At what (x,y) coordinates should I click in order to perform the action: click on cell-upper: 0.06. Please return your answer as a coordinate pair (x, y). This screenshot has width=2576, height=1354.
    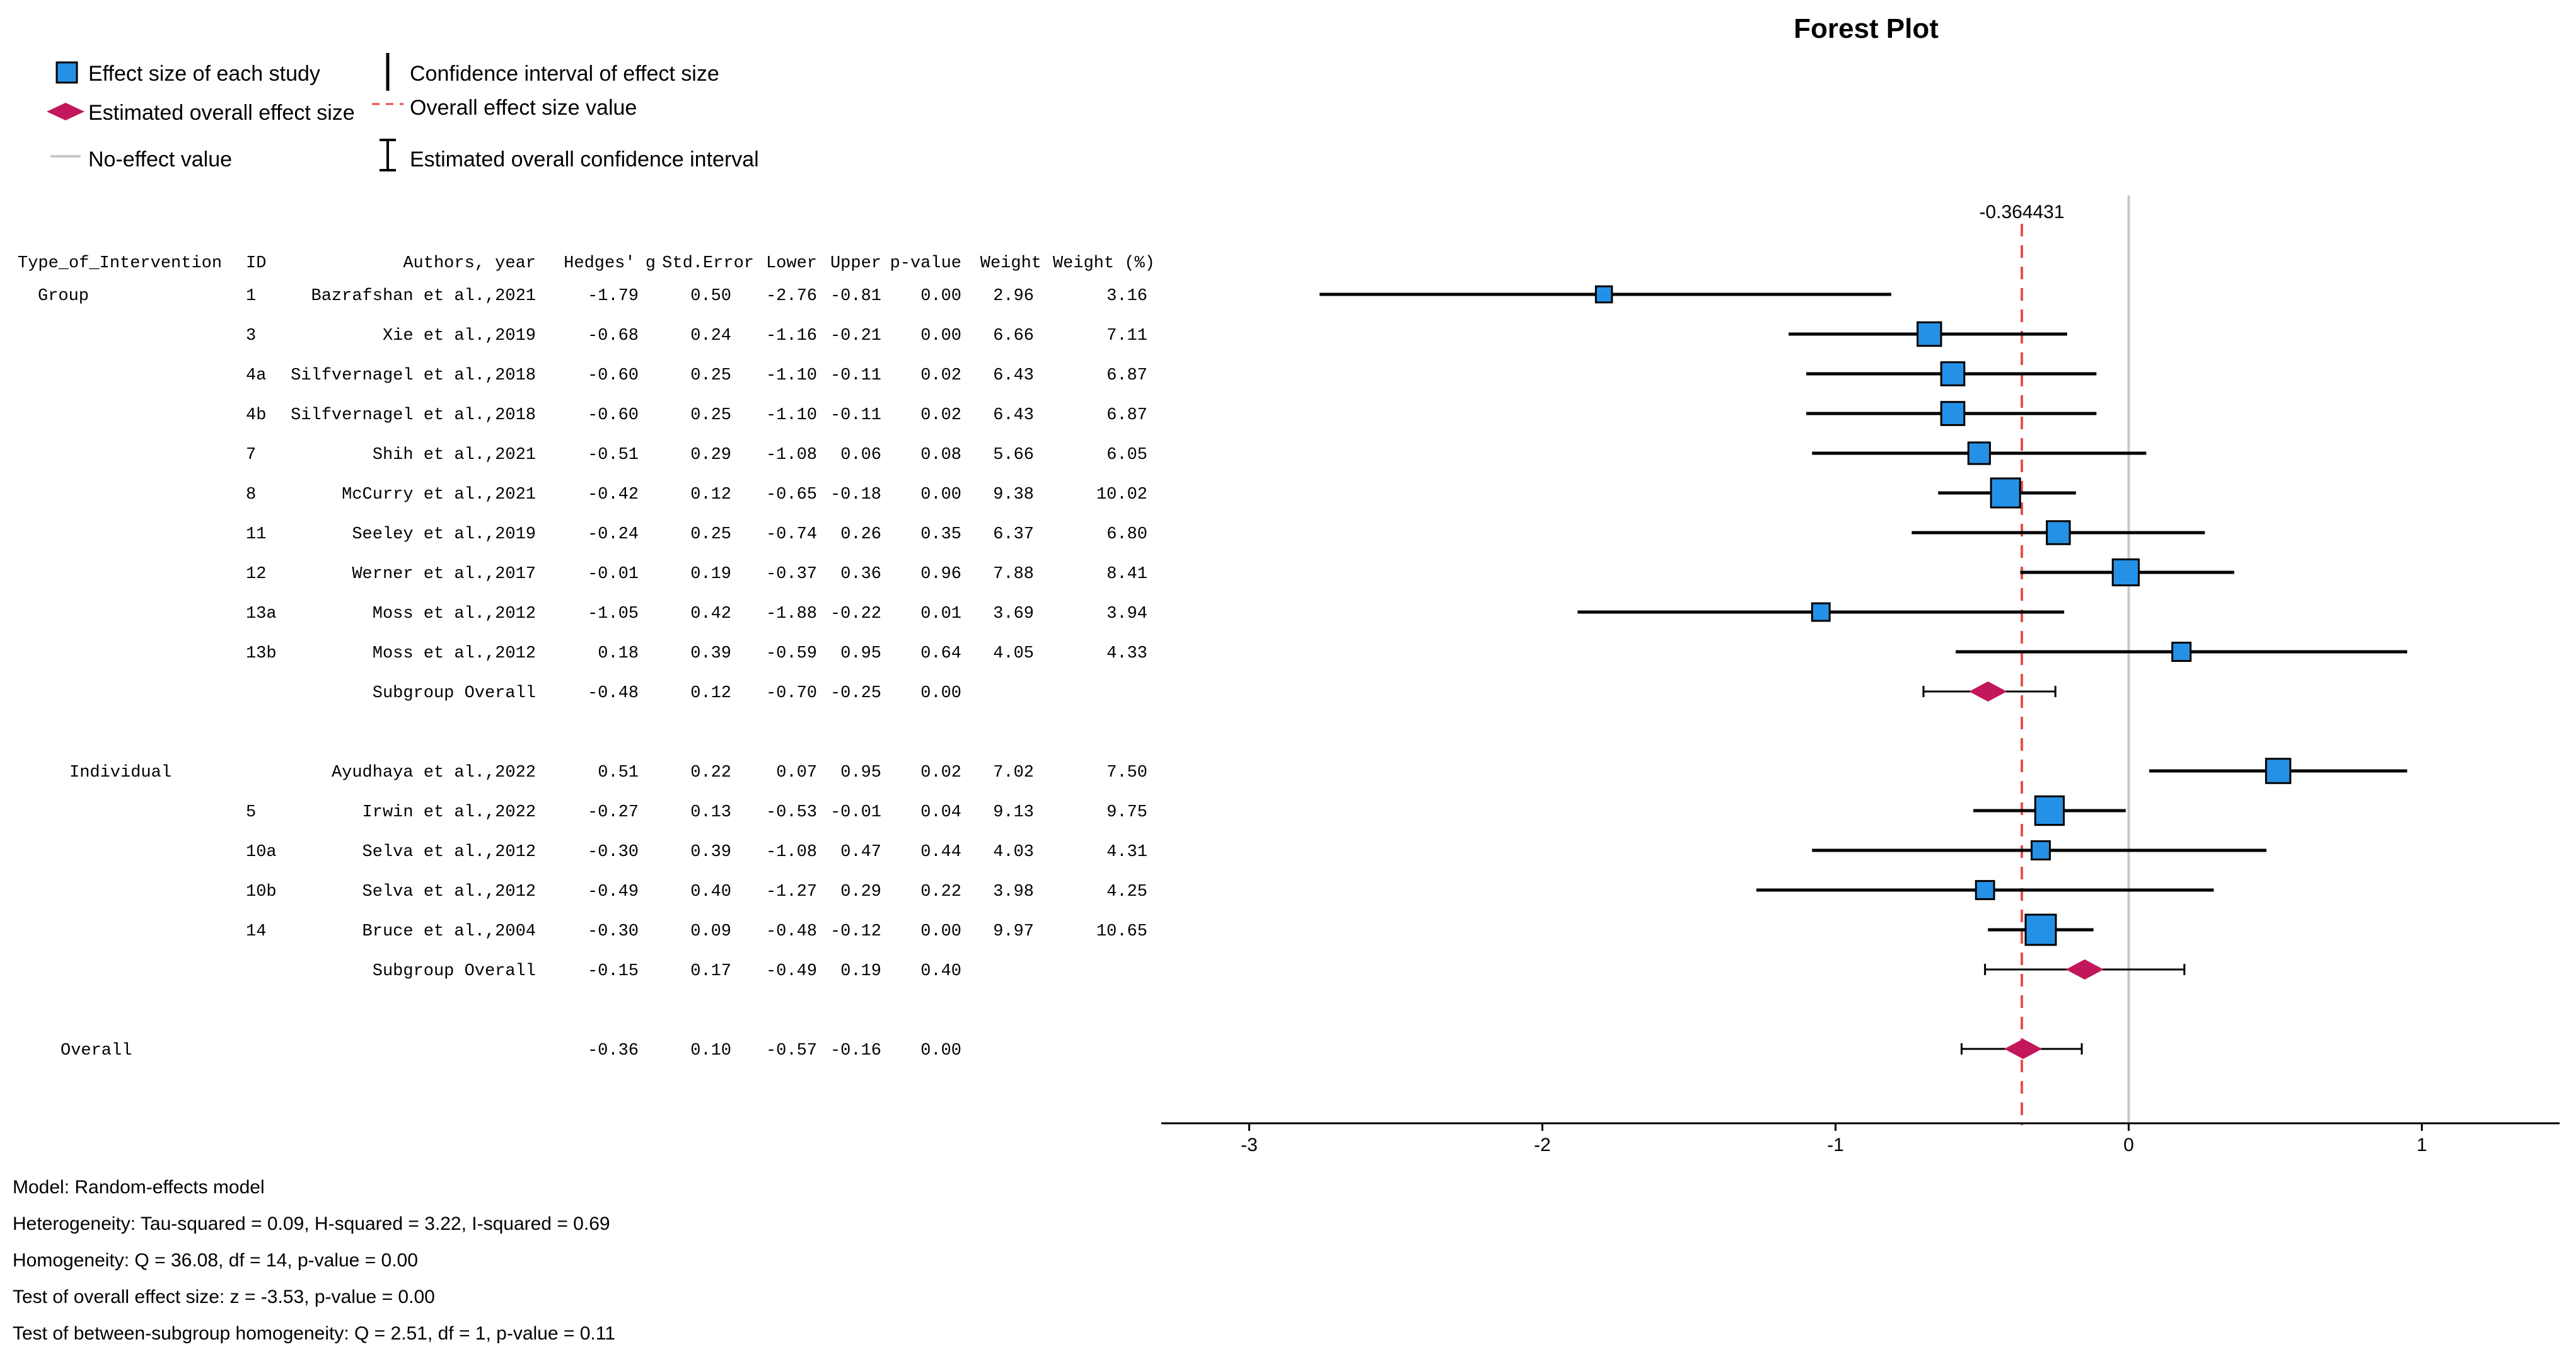
    Looking at the image, I should click on (861, 455).